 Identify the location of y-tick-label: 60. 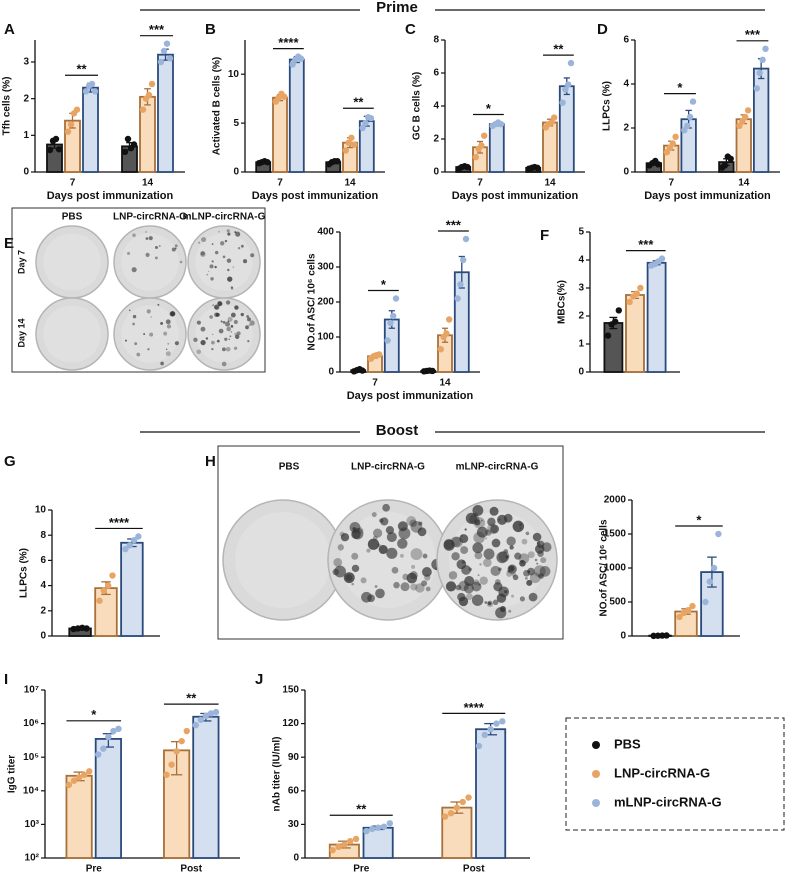
(294, 790).